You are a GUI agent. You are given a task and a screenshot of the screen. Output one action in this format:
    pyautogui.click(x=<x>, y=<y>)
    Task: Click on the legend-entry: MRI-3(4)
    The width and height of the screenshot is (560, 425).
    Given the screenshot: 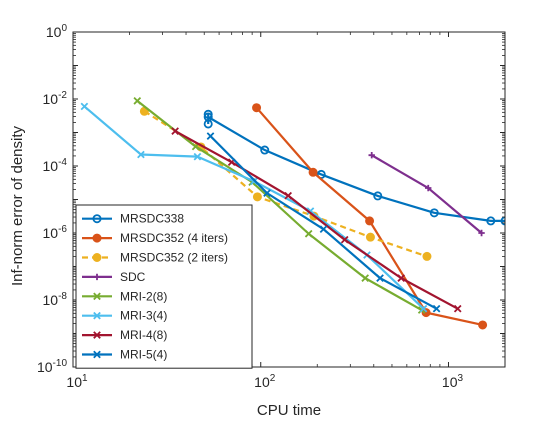 What is the action you would take?
    pyautogui.click(x=124, y=316)
    